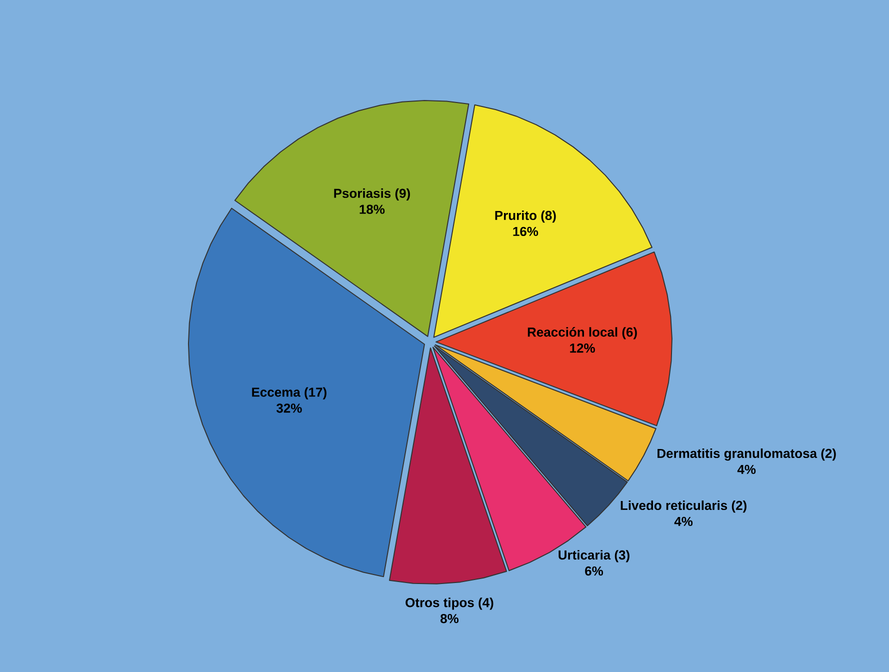 The image size is (889, 672). Describe the element at coordinates (594, 571) in the screenshot. I see `data-label: 6%` at that location.